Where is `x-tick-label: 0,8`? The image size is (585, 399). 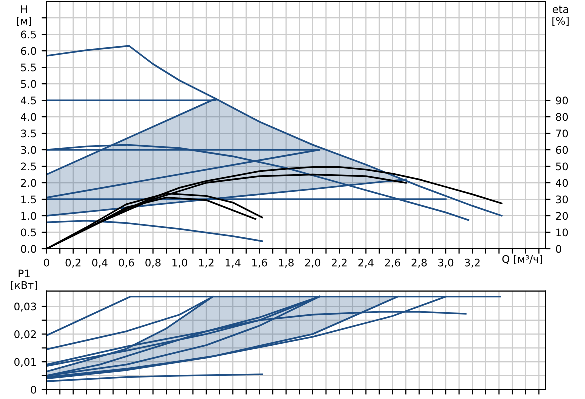 x-tick-label: 0,8 is located at coordinates (153, 263).